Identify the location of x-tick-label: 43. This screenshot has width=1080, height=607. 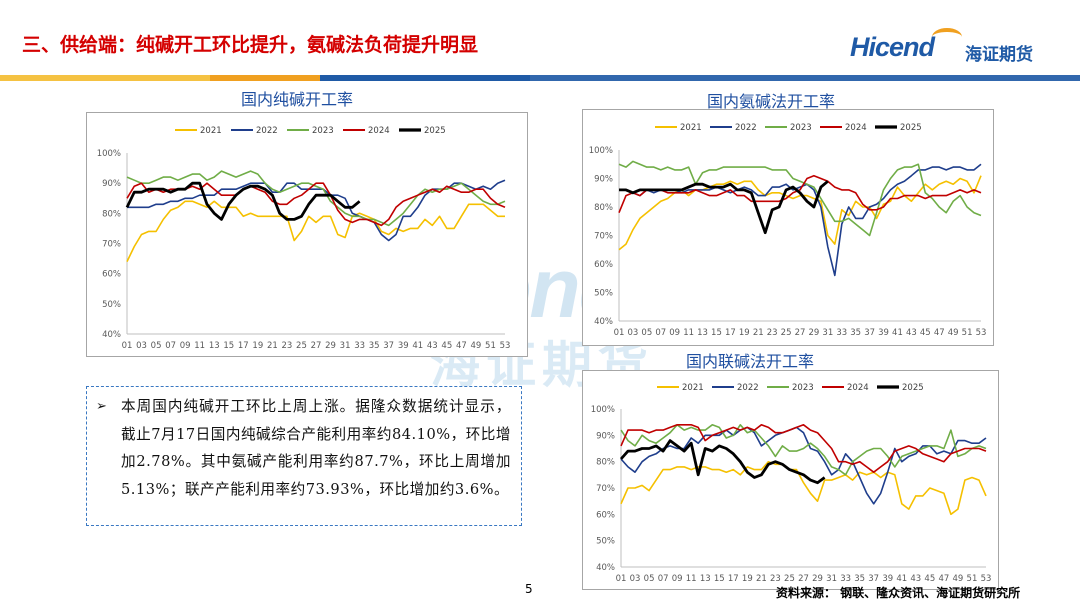
(432, 346).